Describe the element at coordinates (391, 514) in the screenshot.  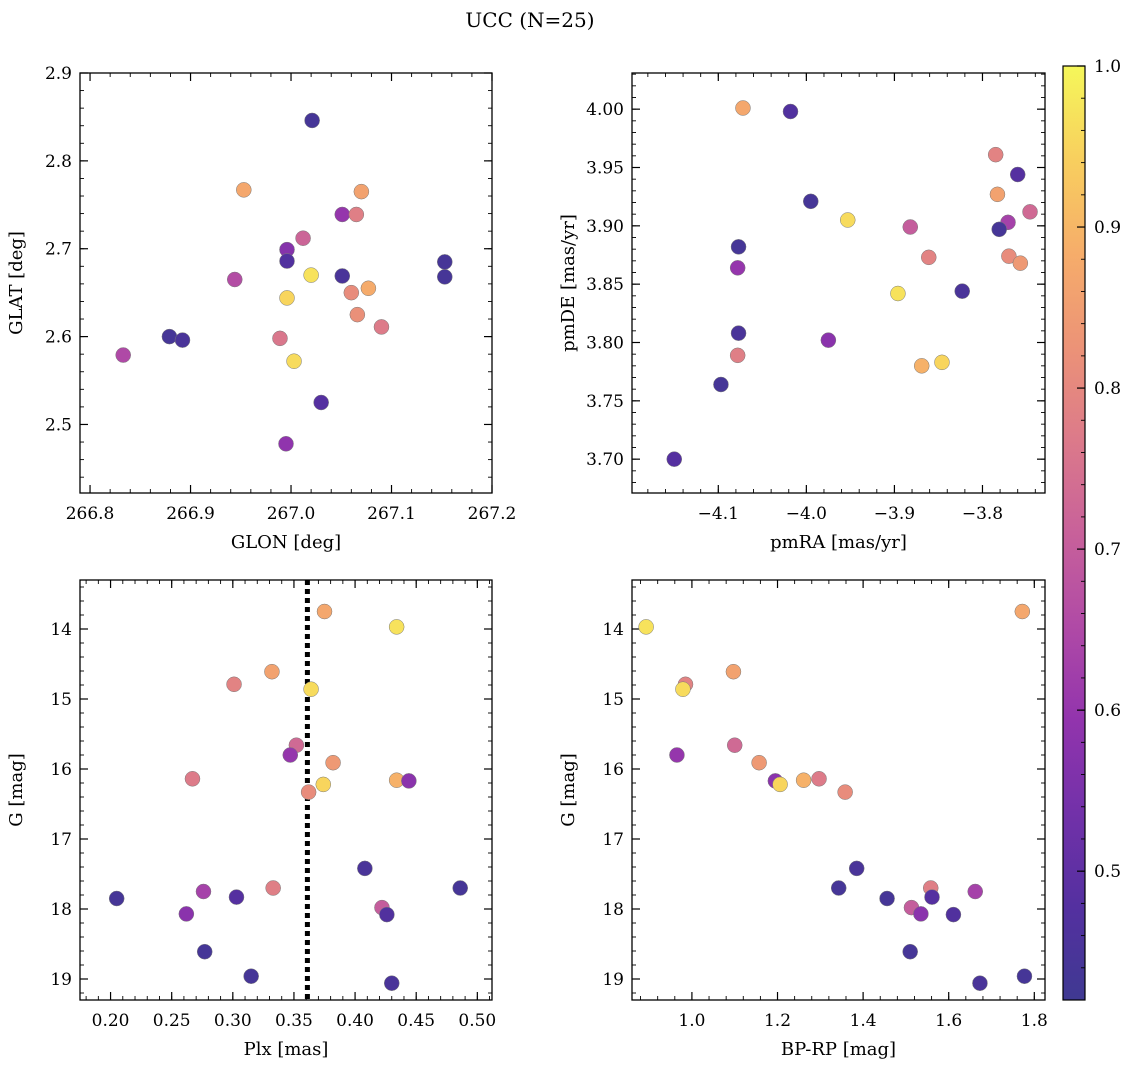
I see `x-tick-label: 267.1` at that location.